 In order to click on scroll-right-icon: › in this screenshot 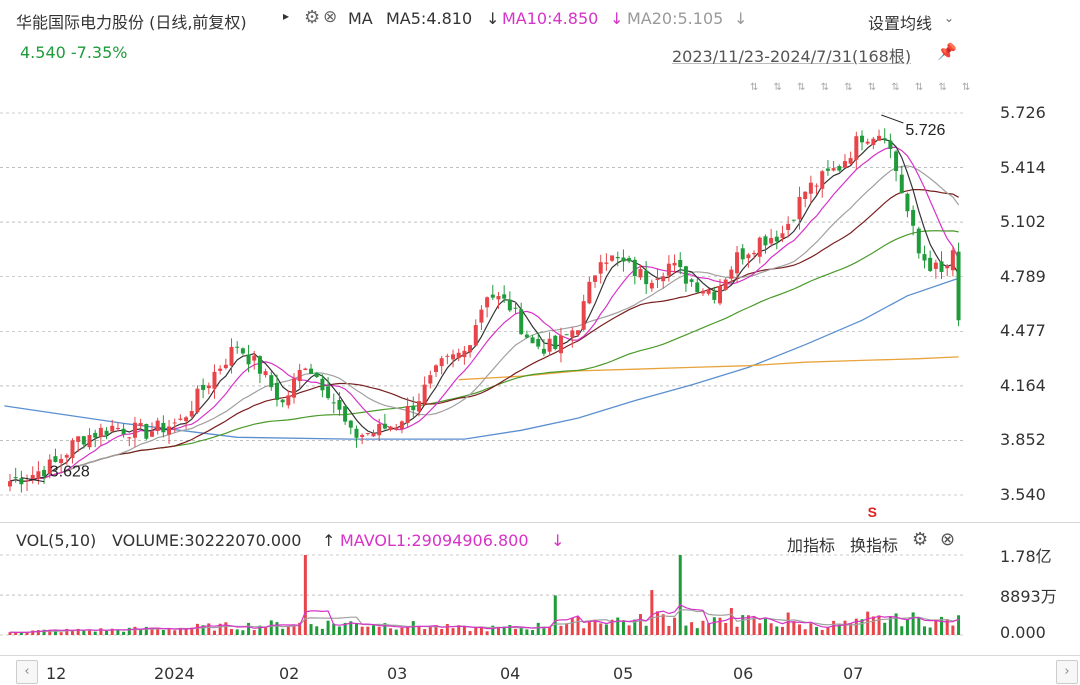, I will do `click(1067, 672)`.